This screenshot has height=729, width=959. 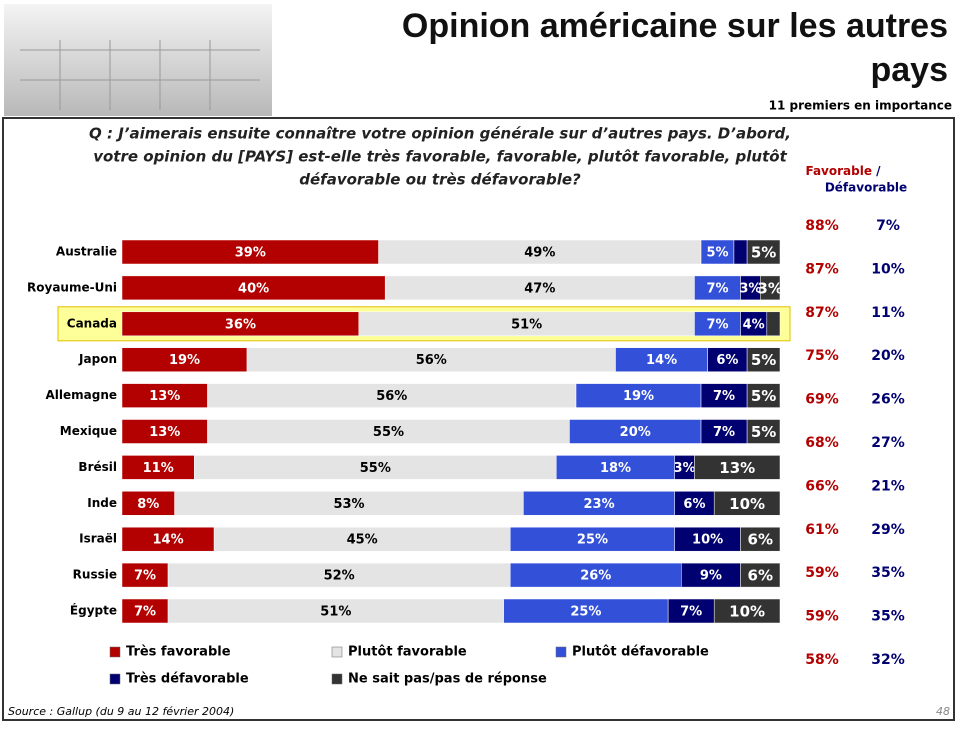 I want to click on legend-label: Plutôt défavorable, so click(x=640, y=652).